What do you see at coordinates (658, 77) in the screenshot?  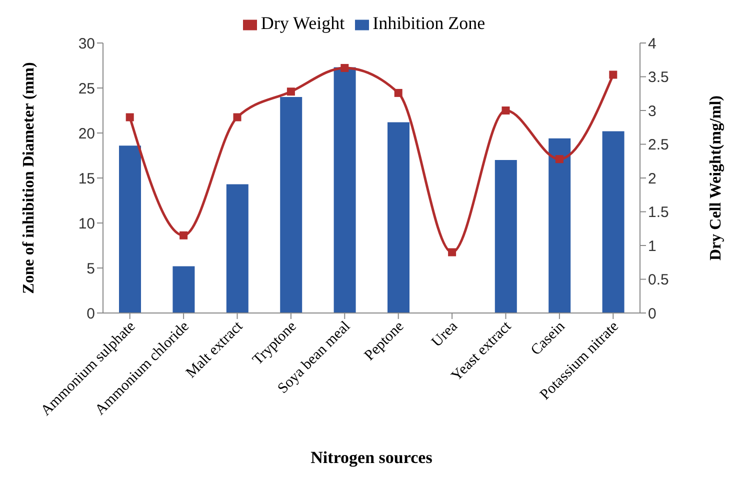 I see `y2-tick-label: 3.5` at bounding box center [658, 77].